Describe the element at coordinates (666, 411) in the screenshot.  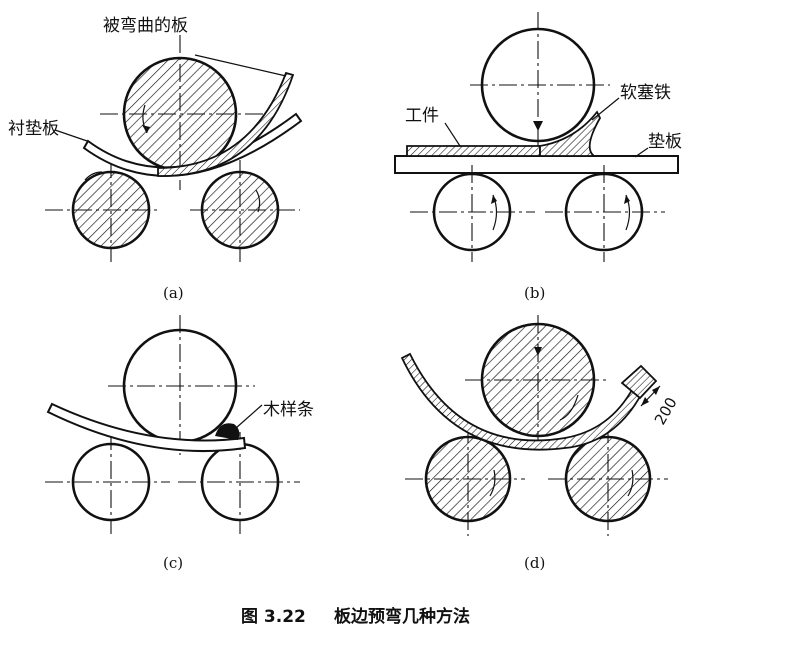
I see `panel-d-dimension: 200` at that location.